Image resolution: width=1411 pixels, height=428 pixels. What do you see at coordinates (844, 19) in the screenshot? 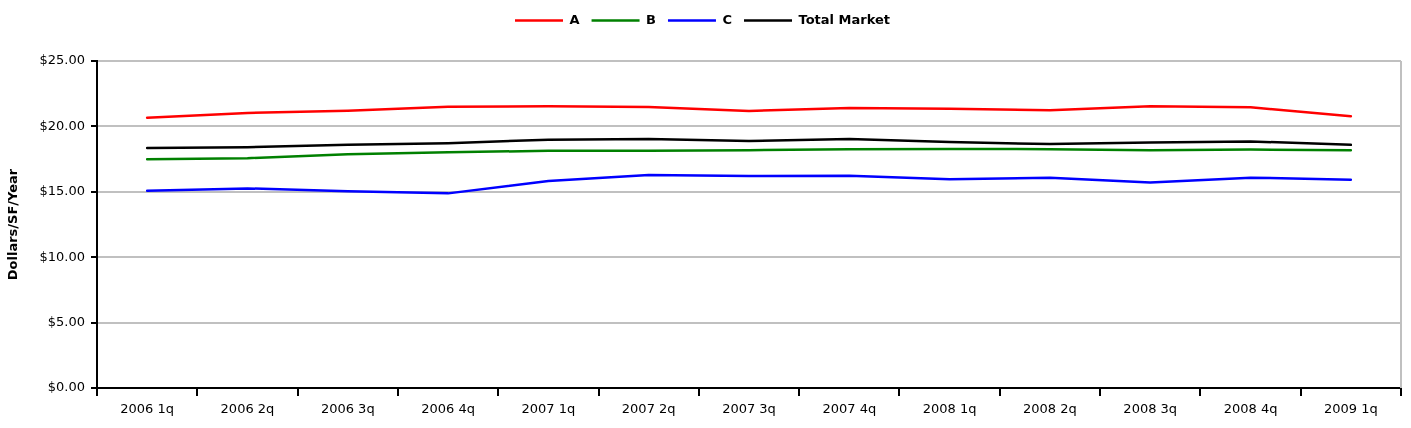
I see `legend-label: Total Market` at bounding box center [844, 19].